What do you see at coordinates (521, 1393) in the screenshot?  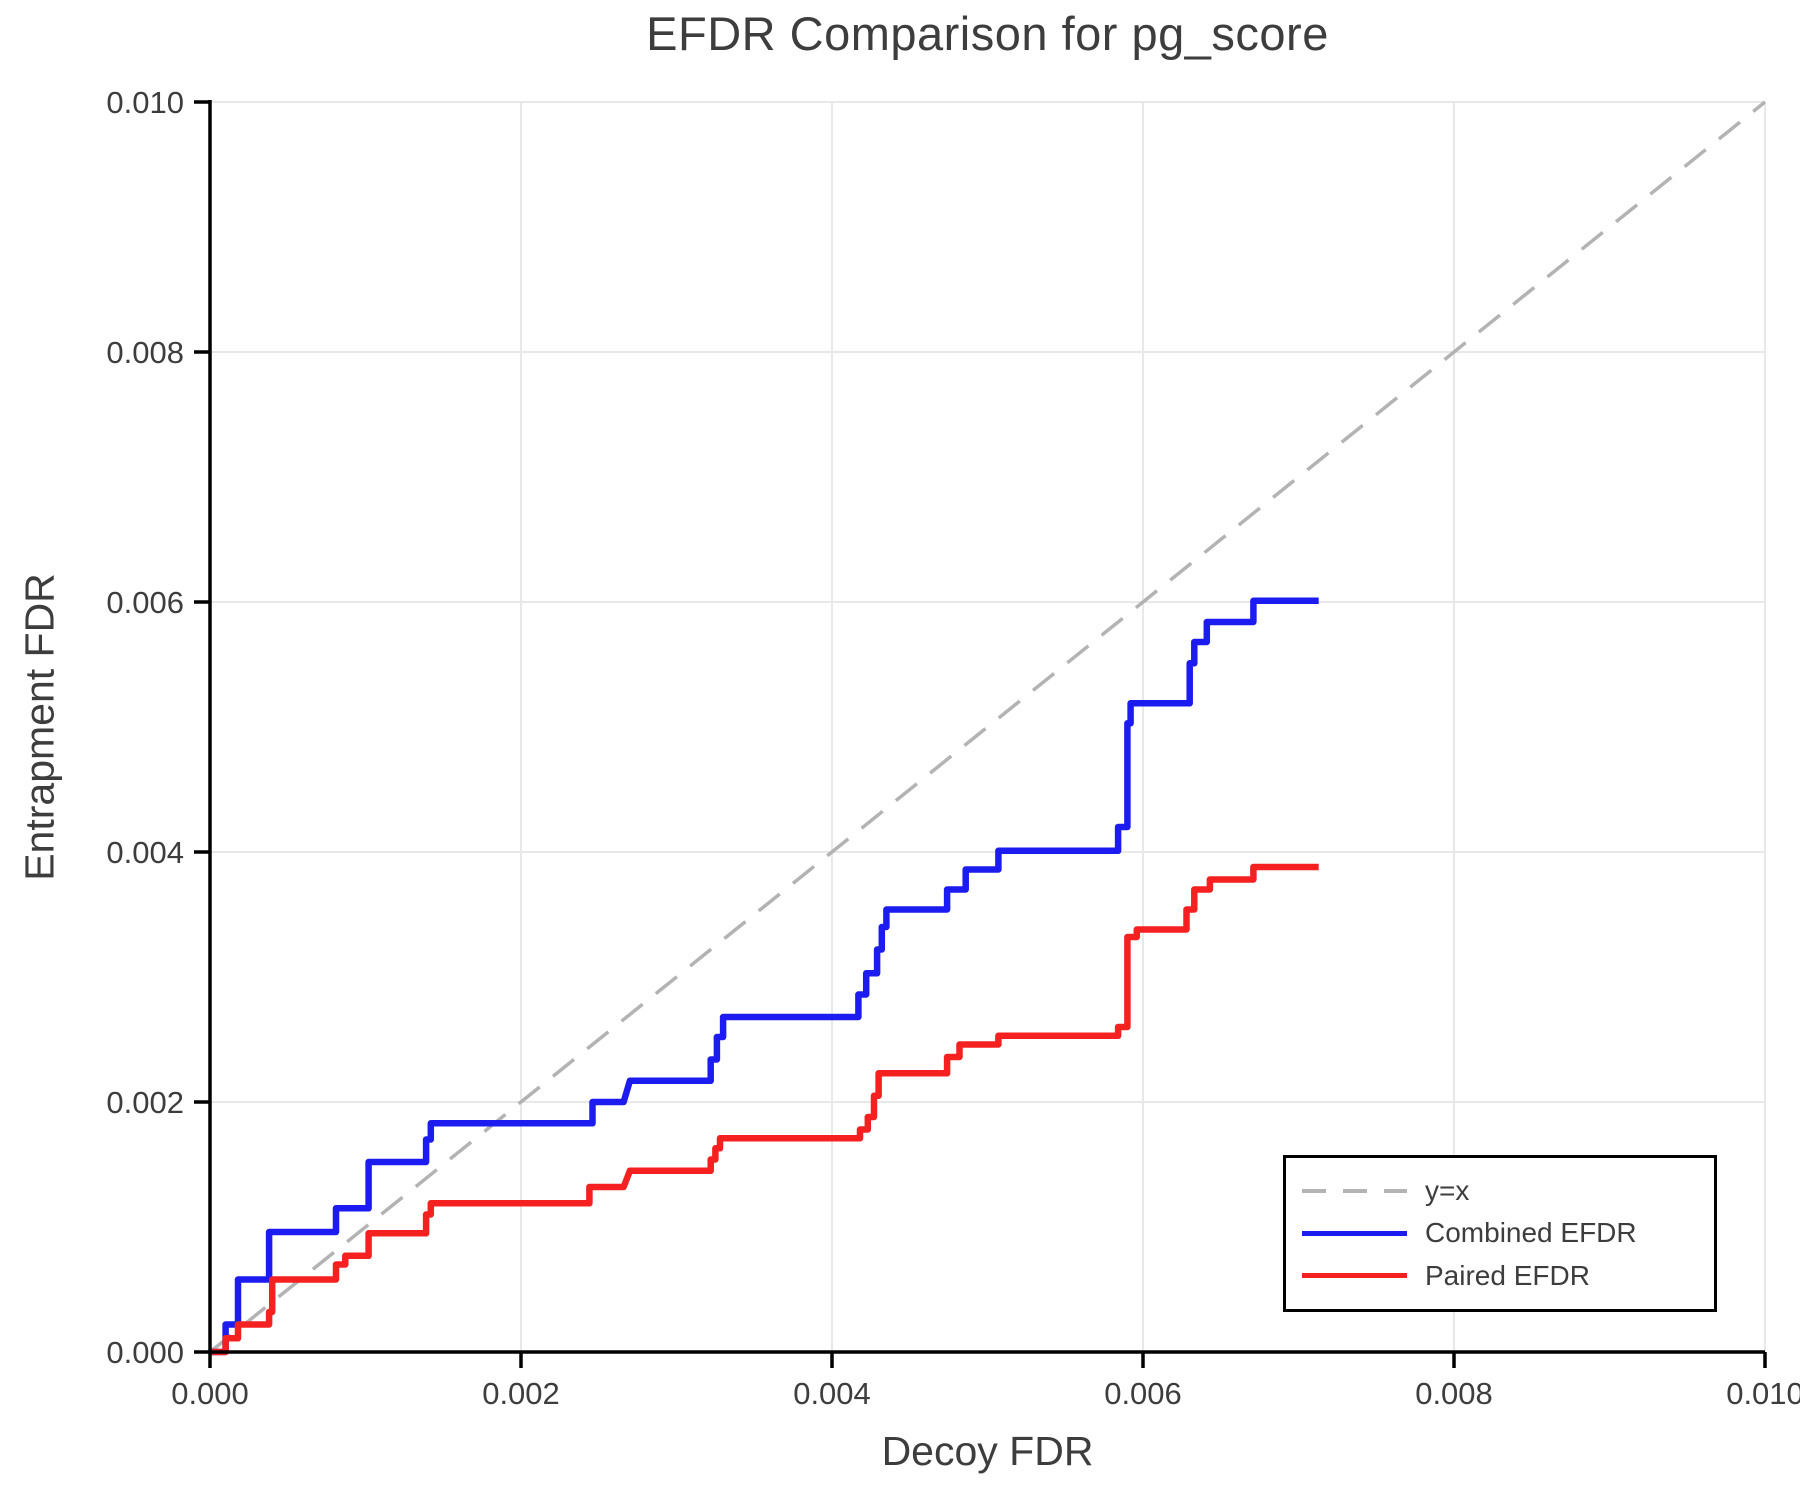 I see `x-tick-label: 0.002` at bounding box center [521, 1393].